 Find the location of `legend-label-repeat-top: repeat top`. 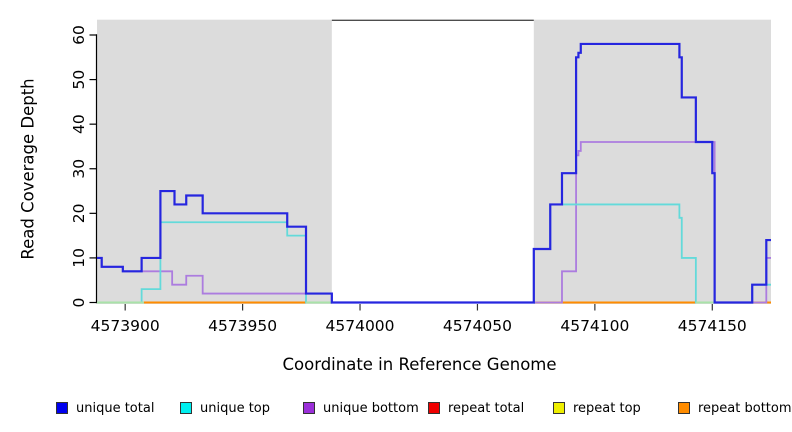

legend-label-repeat-top: repeat top is located at coordinates (607, 408).